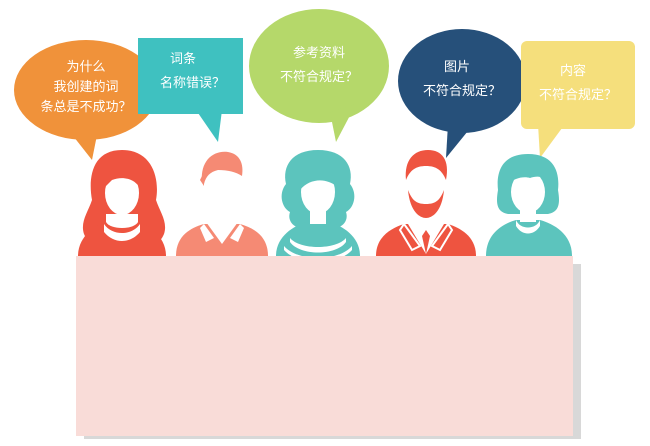 This screenshot has width=650, height=446. I want to click on bubble-line: 名称错误？, so click(193, 83).